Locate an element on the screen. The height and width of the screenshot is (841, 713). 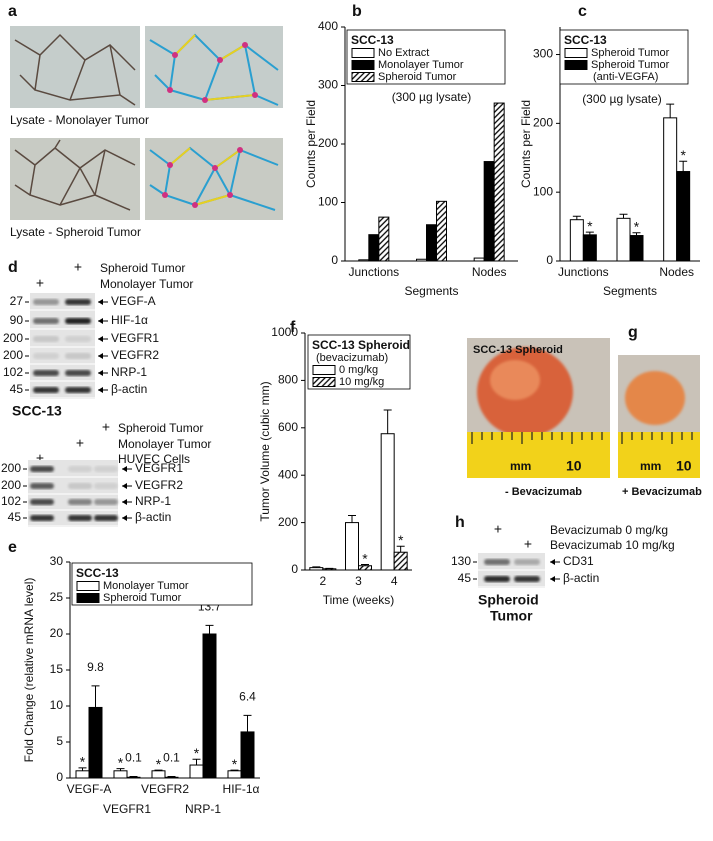
legend-note: (anti-VEGFA) is located at coordinates (625, 77).